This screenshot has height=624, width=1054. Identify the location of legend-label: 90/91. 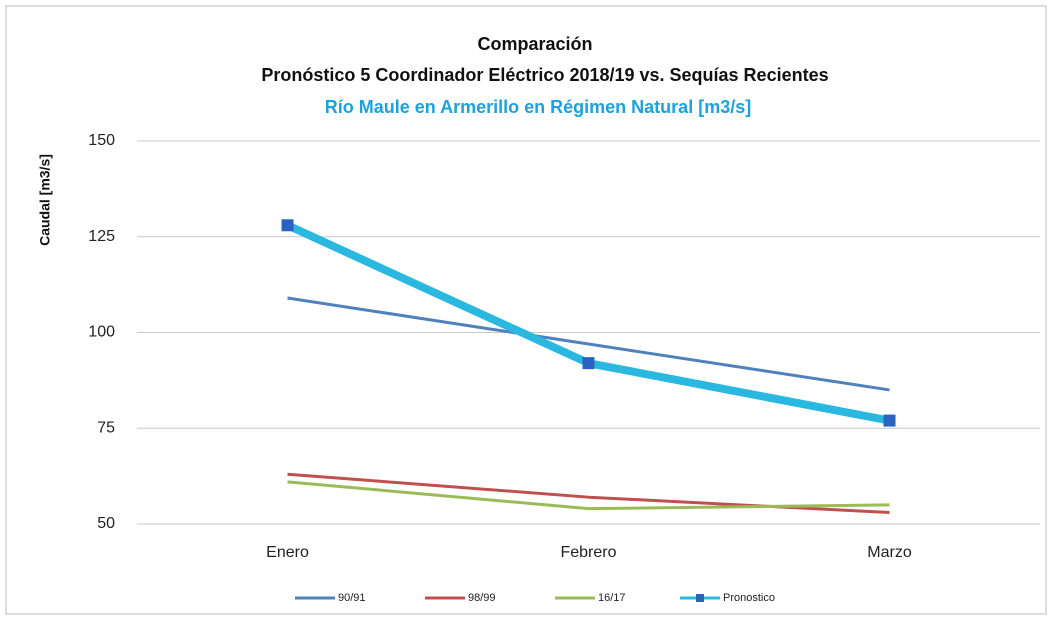
(352, 598).